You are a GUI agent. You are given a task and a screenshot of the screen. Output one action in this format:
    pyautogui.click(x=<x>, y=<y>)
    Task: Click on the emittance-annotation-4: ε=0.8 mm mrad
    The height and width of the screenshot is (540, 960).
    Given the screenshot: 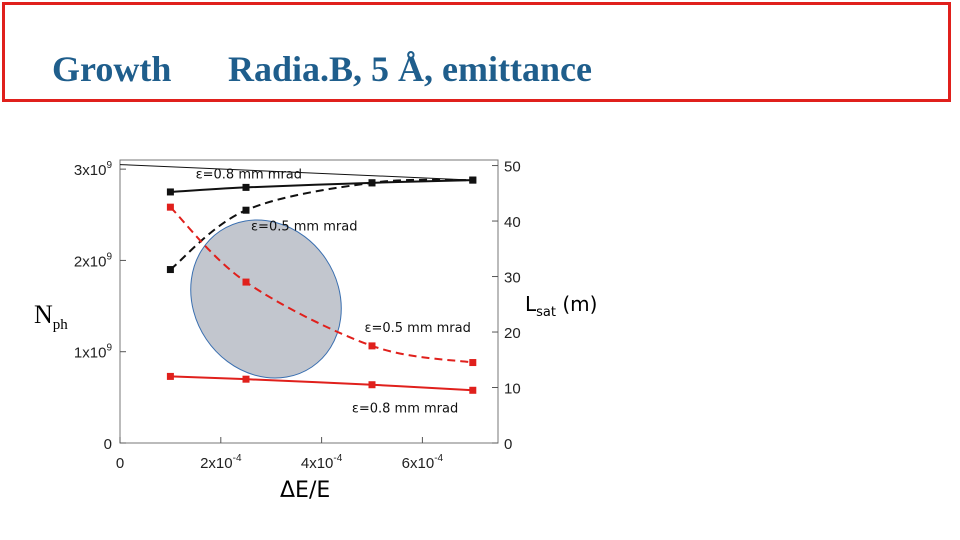 What is the action you would take?
    pyautogui.click(x=405, y=408)
    